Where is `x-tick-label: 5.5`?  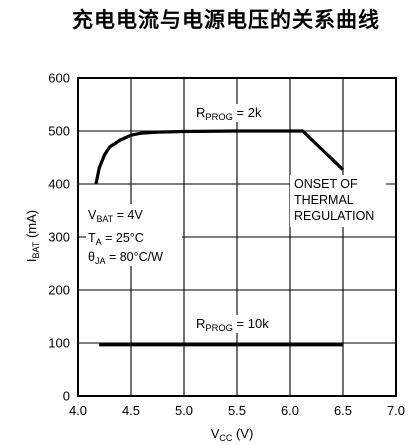 x-tick-label: 5.5 is located at coordinates (237, 410).